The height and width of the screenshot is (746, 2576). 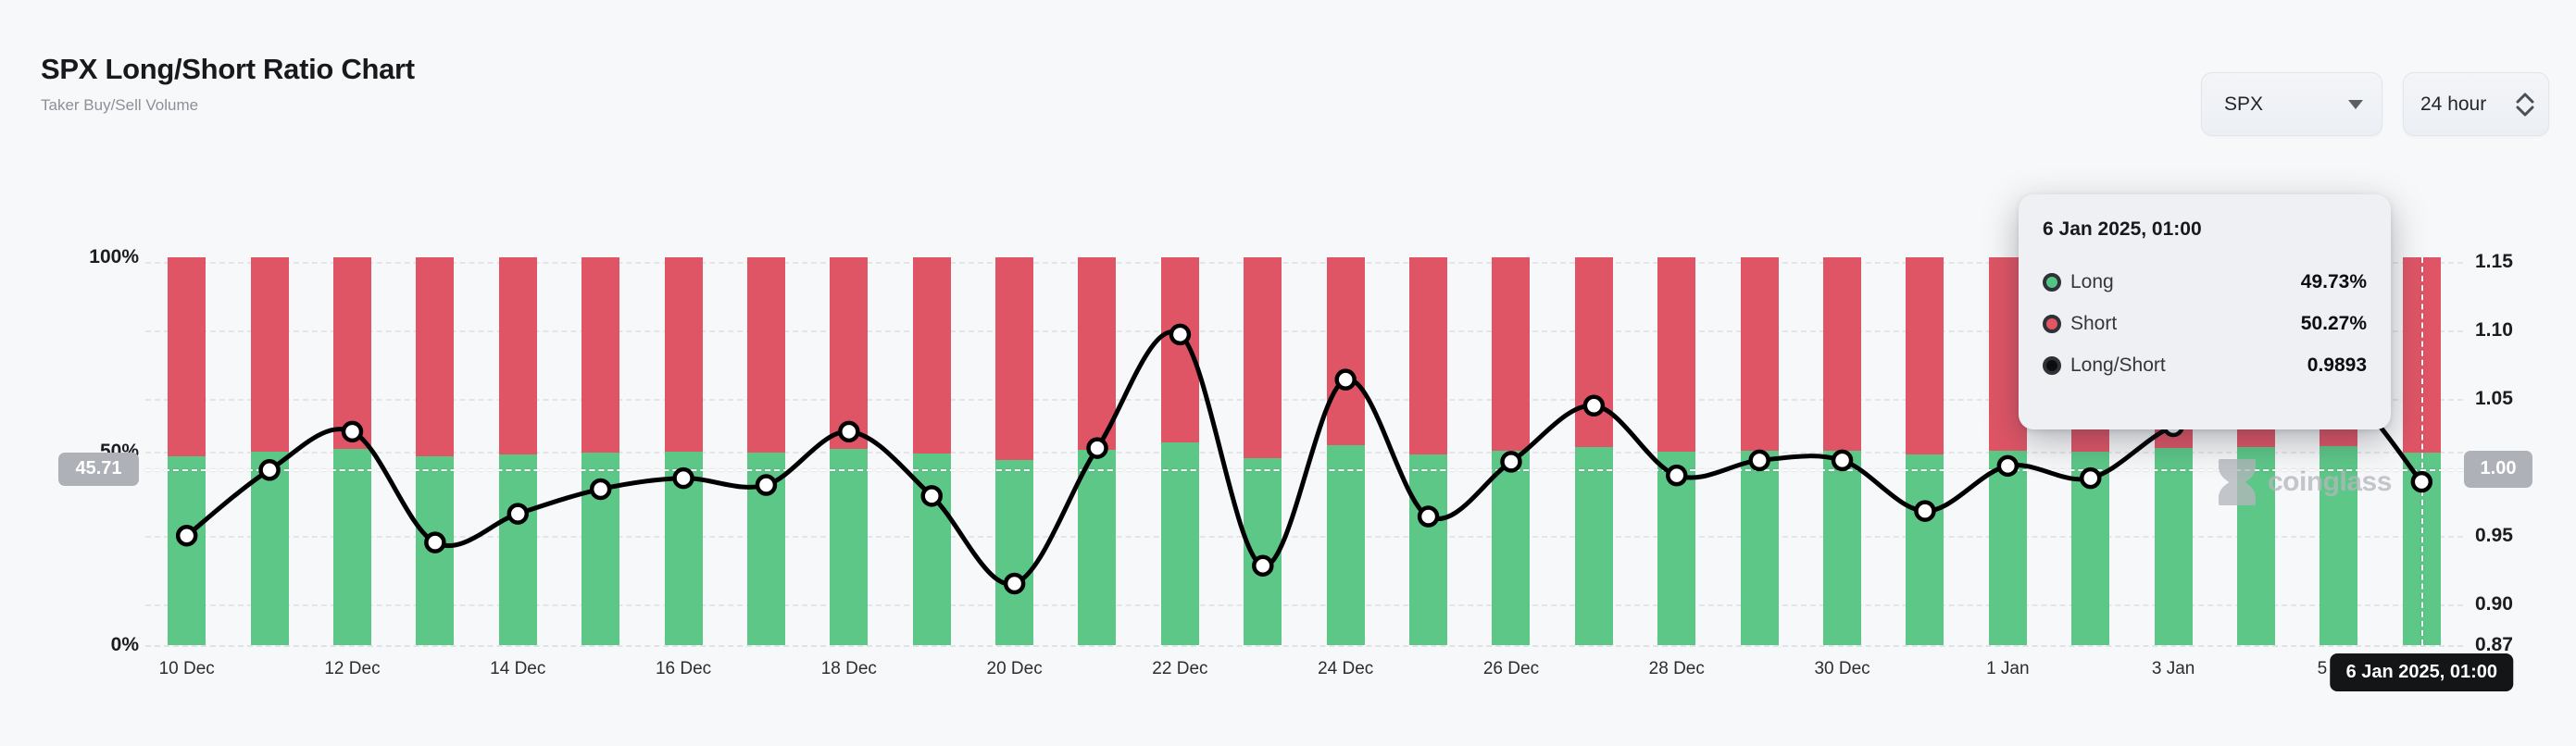 I want to click on crosshair-horizontal-line, so click(x=1304, y=469).